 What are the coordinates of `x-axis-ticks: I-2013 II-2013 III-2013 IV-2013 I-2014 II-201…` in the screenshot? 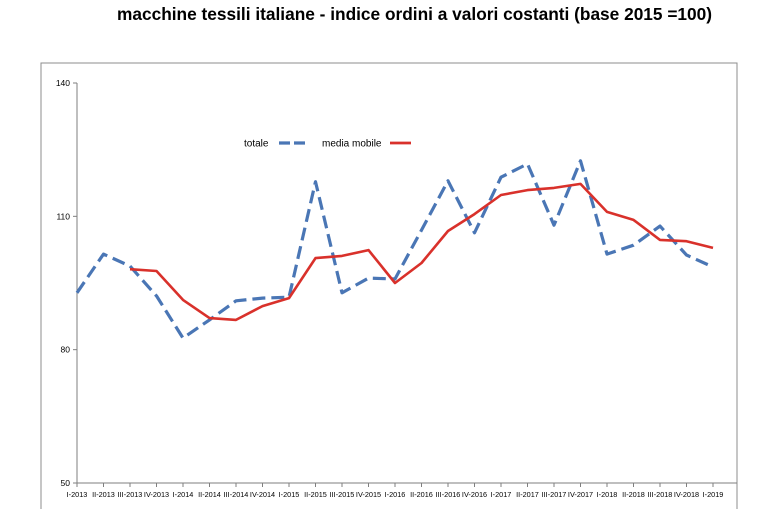 It's located at (395, 491).